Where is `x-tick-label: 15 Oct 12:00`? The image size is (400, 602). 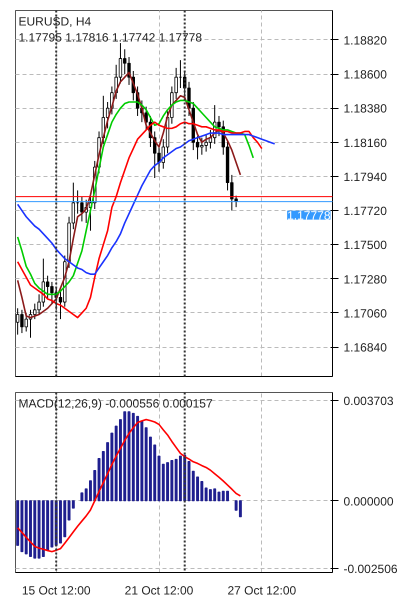
x-tick-label: 15 Oct 12:00 is located at coordinates (56, 591).